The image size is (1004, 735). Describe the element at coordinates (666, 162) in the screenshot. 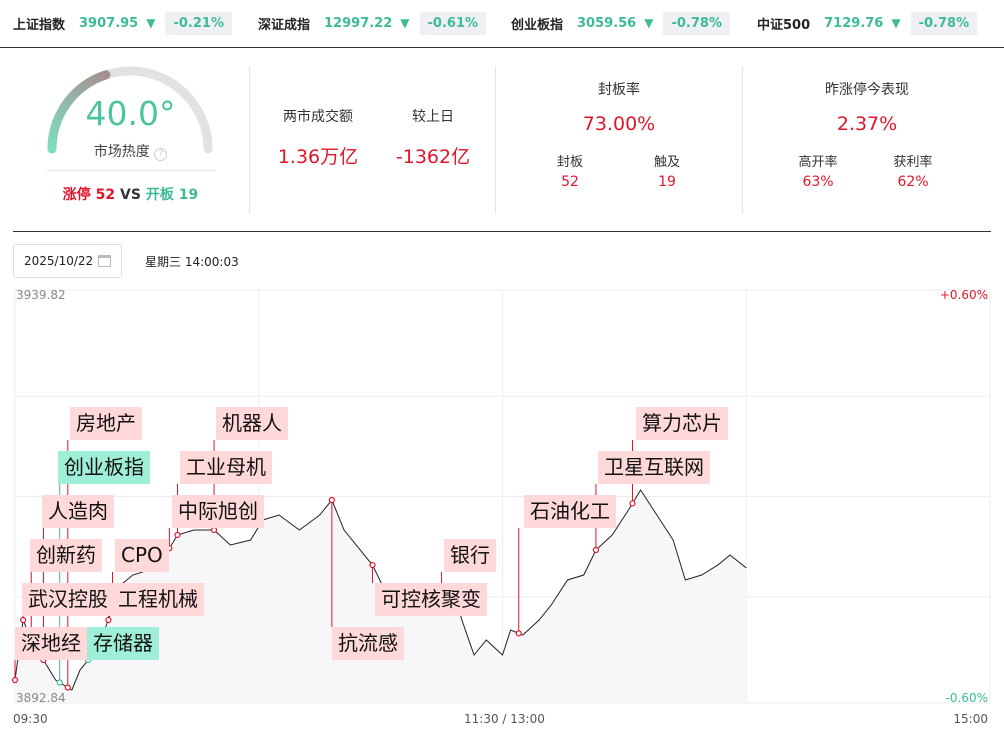

I see `touched-label: 触及` at that location.